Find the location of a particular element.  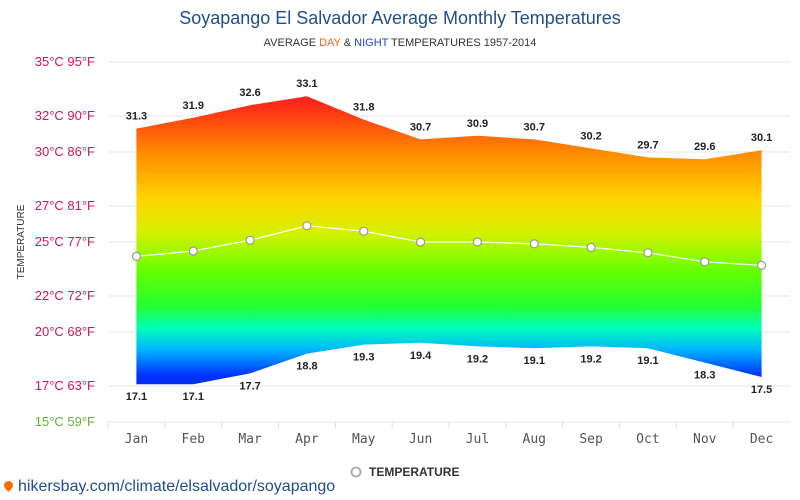

x-tick-label: Jun is located at coordinates (420, 439).